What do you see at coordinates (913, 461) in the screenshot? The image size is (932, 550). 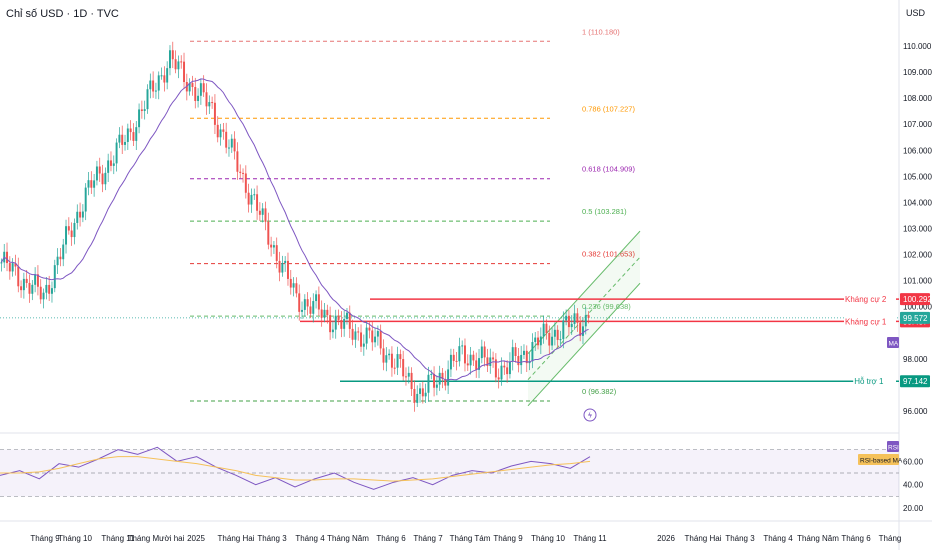 I see `rsi-tick-label: 60.00` at bounding box center [913, 461].